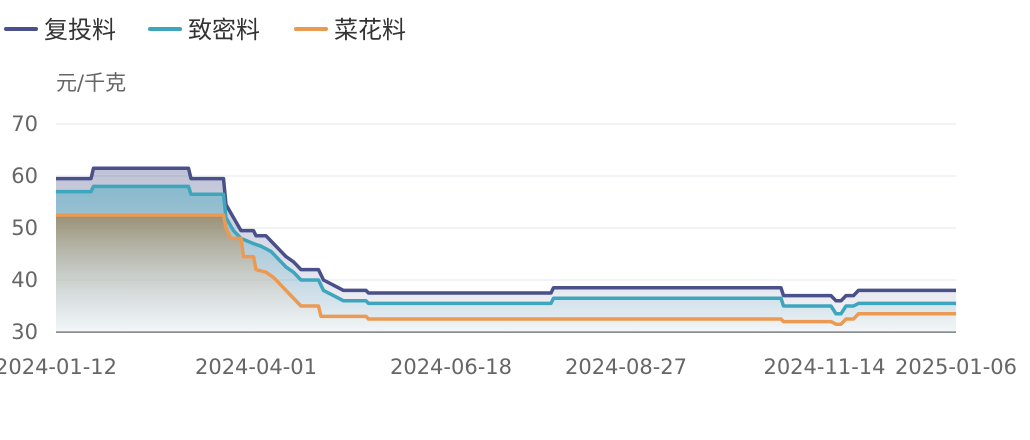  I want to click on legend-item-1: 致密料, so click(204, 30).